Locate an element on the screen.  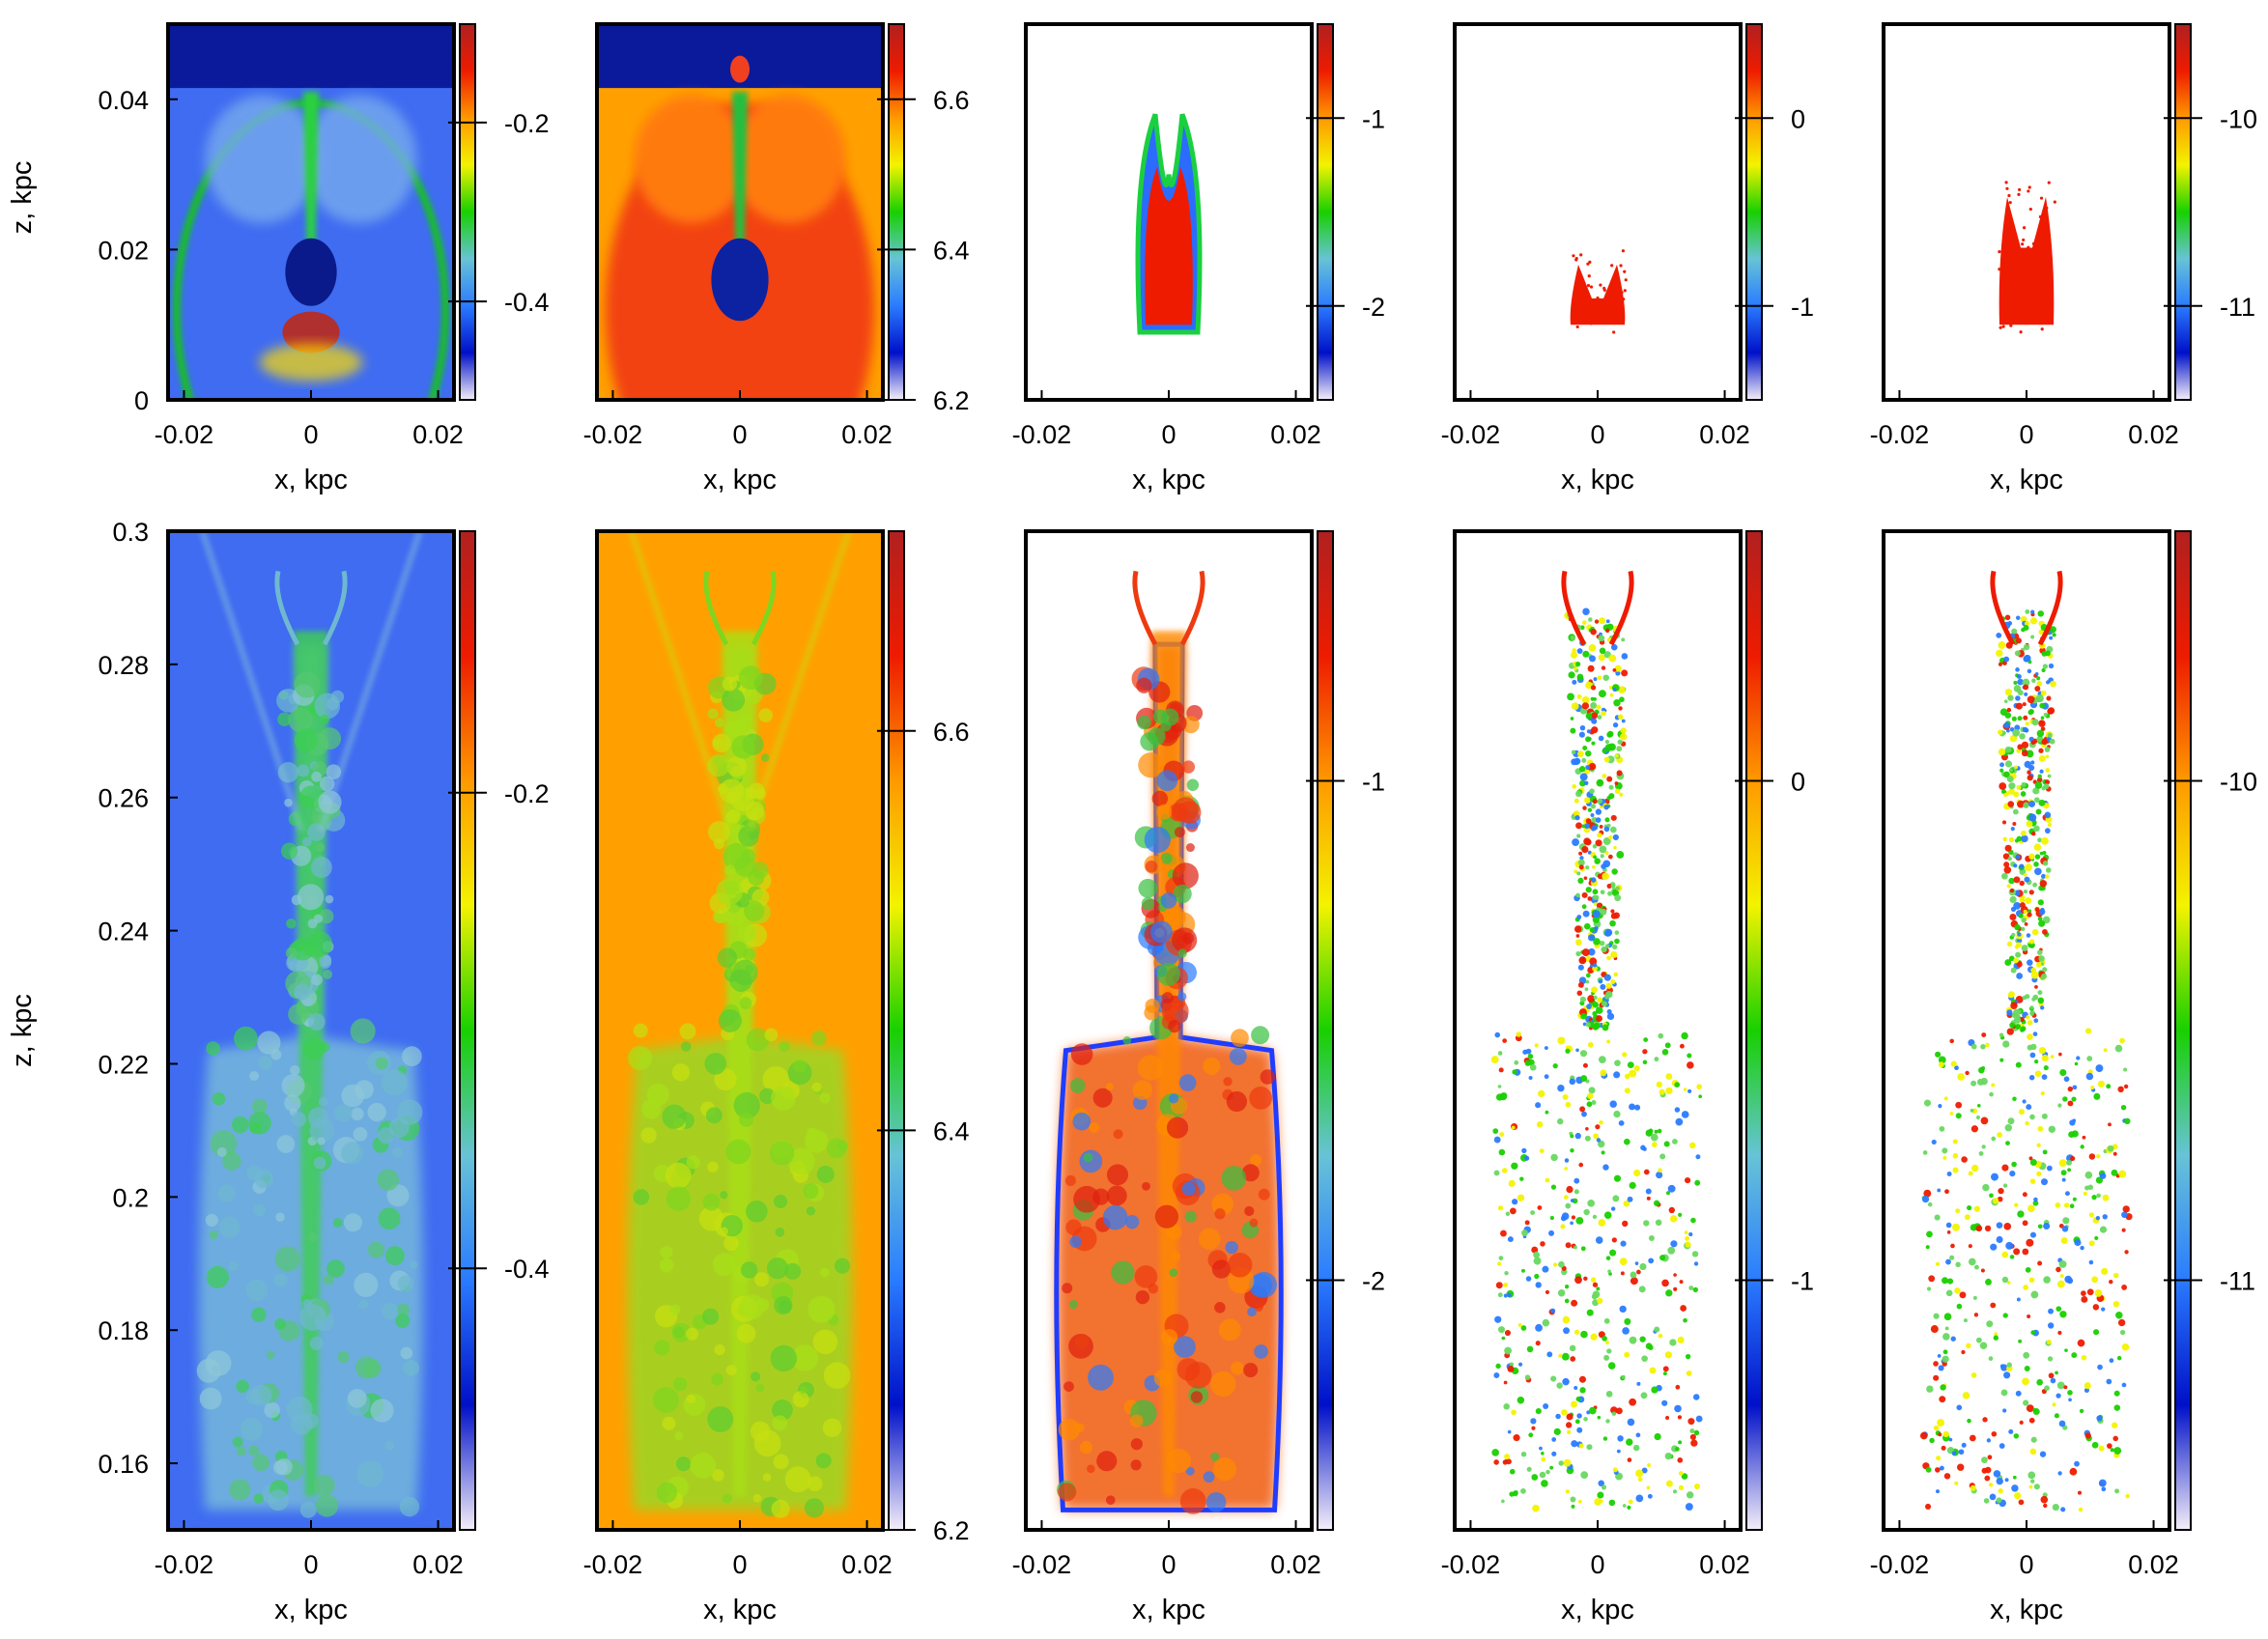
y-tick-label: 0.22 is located at coordinates (123, 1064).